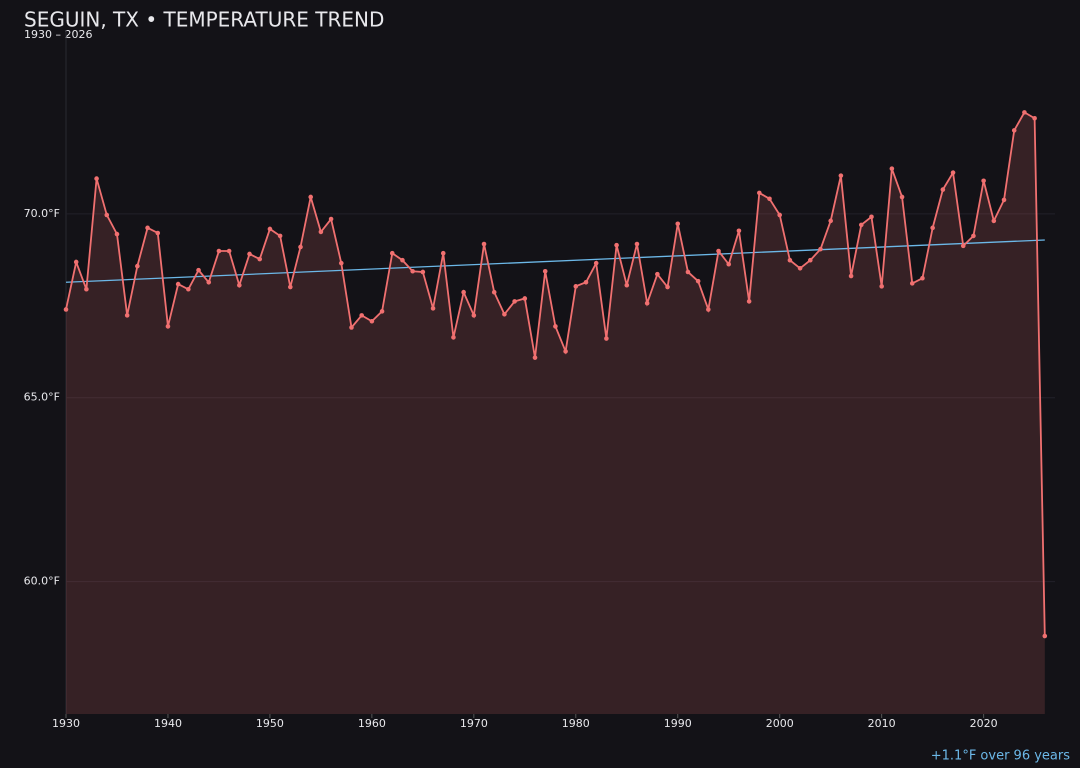  What do you see at coordinates (204, 20) in the screenshot?
I see `chart-title: SEGUIN, TX • TEMPERATURE TREND` at bounding box center [204, 20].